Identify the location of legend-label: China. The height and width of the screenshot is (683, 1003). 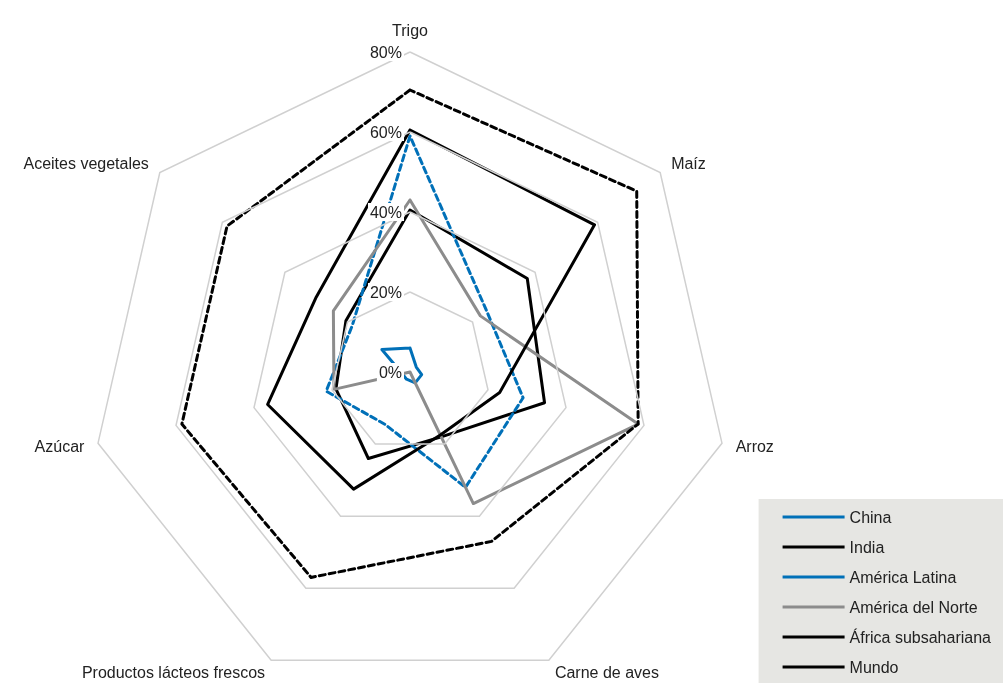
(870, 517).